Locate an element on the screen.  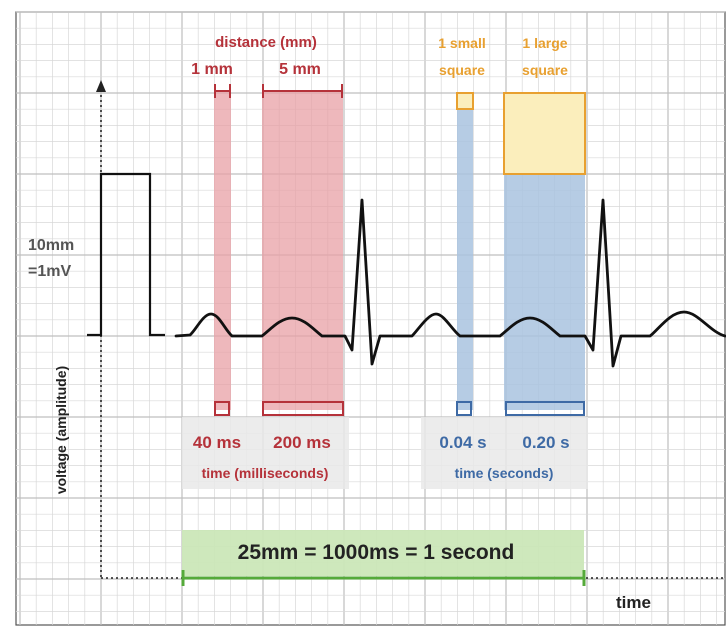
banner-label: 25mm = 1000ms = 1 second is located at coordinates (376, 552).